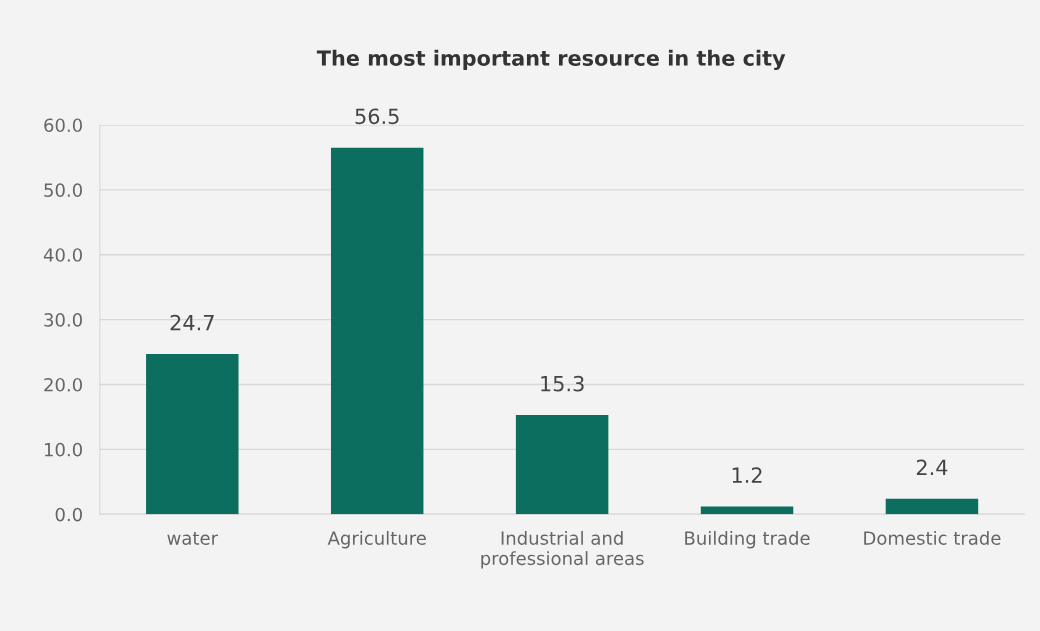 The height and width of the screenshot is (631, 1040). I want to click on x-tick-label: Agriculture, so click(376, 539).